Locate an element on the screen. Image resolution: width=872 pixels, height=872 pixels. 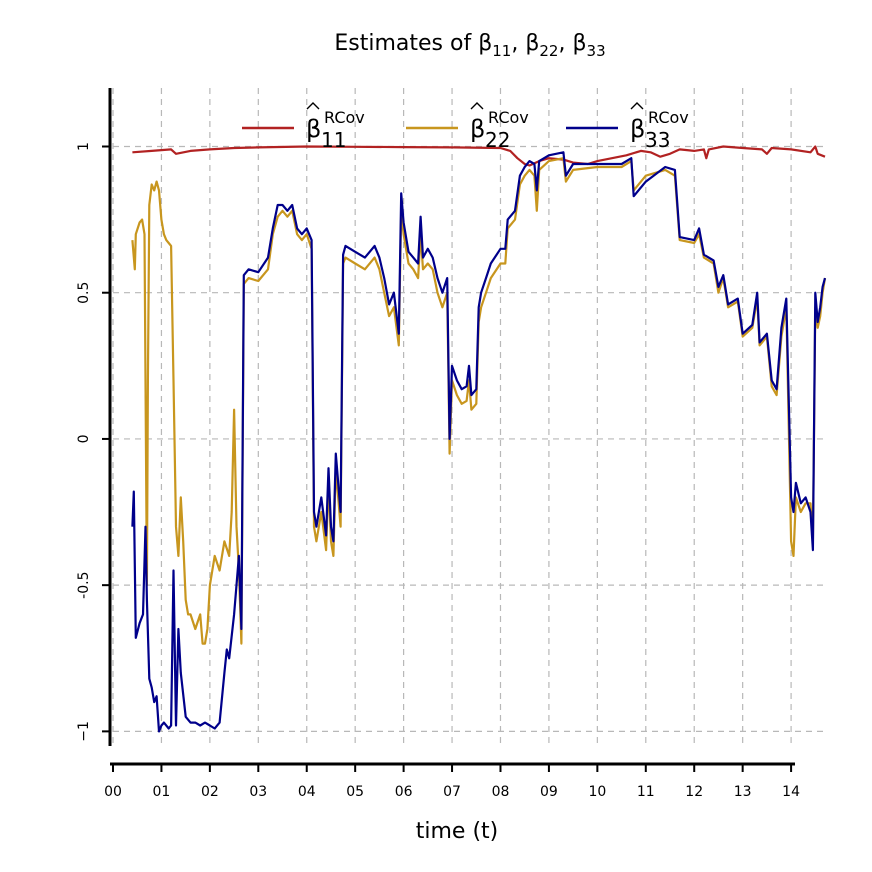
x-tick-label: 03 is located at coordinates (258, 792).